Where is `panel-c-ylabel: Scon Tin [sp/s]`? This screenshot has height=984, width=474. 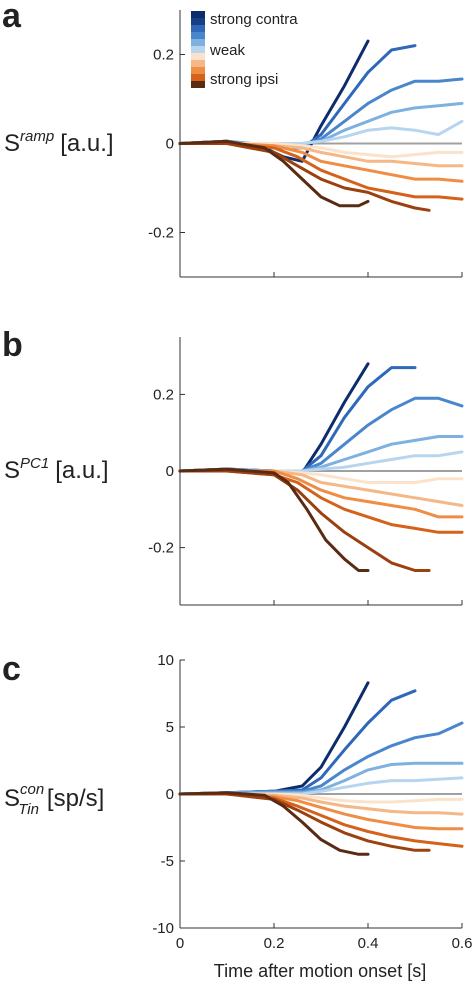 panel-c-ylabel: Scon Tin [sp/s] is located at coordinates (54, 799).